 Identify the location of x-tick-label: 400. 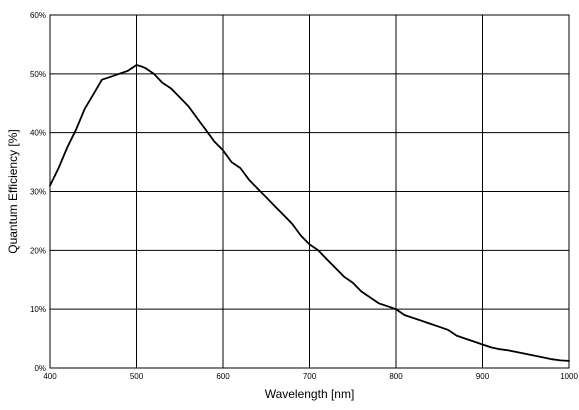
(50, 376).